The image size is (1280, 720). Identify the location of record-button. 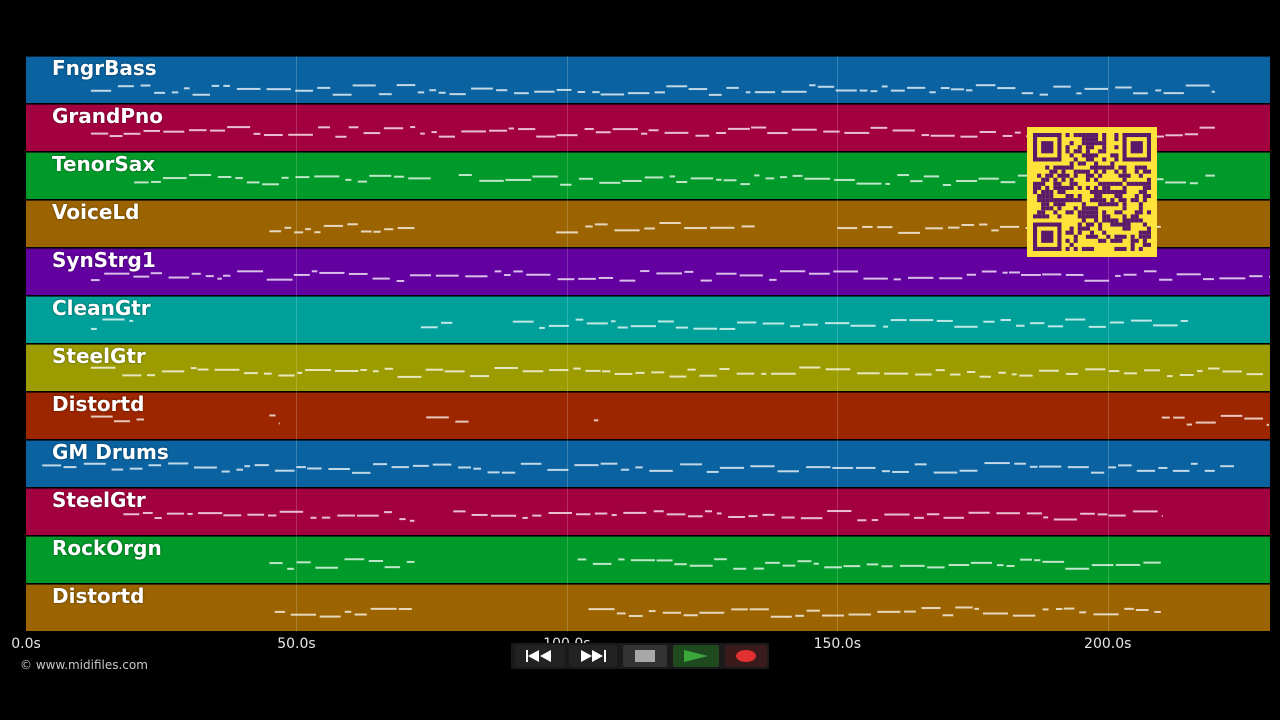
(746, 656).